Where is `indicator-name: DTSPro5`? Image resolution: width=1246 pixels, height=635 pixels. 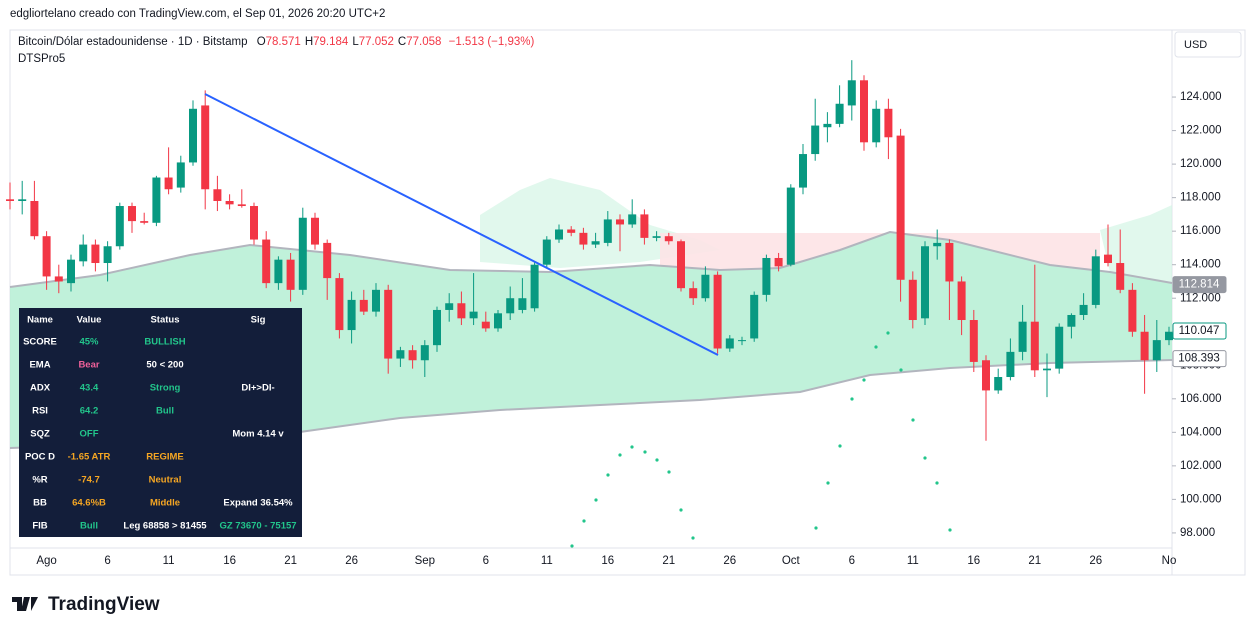 indicator-name: DTSPro5 is located at coordinates (41, 59).